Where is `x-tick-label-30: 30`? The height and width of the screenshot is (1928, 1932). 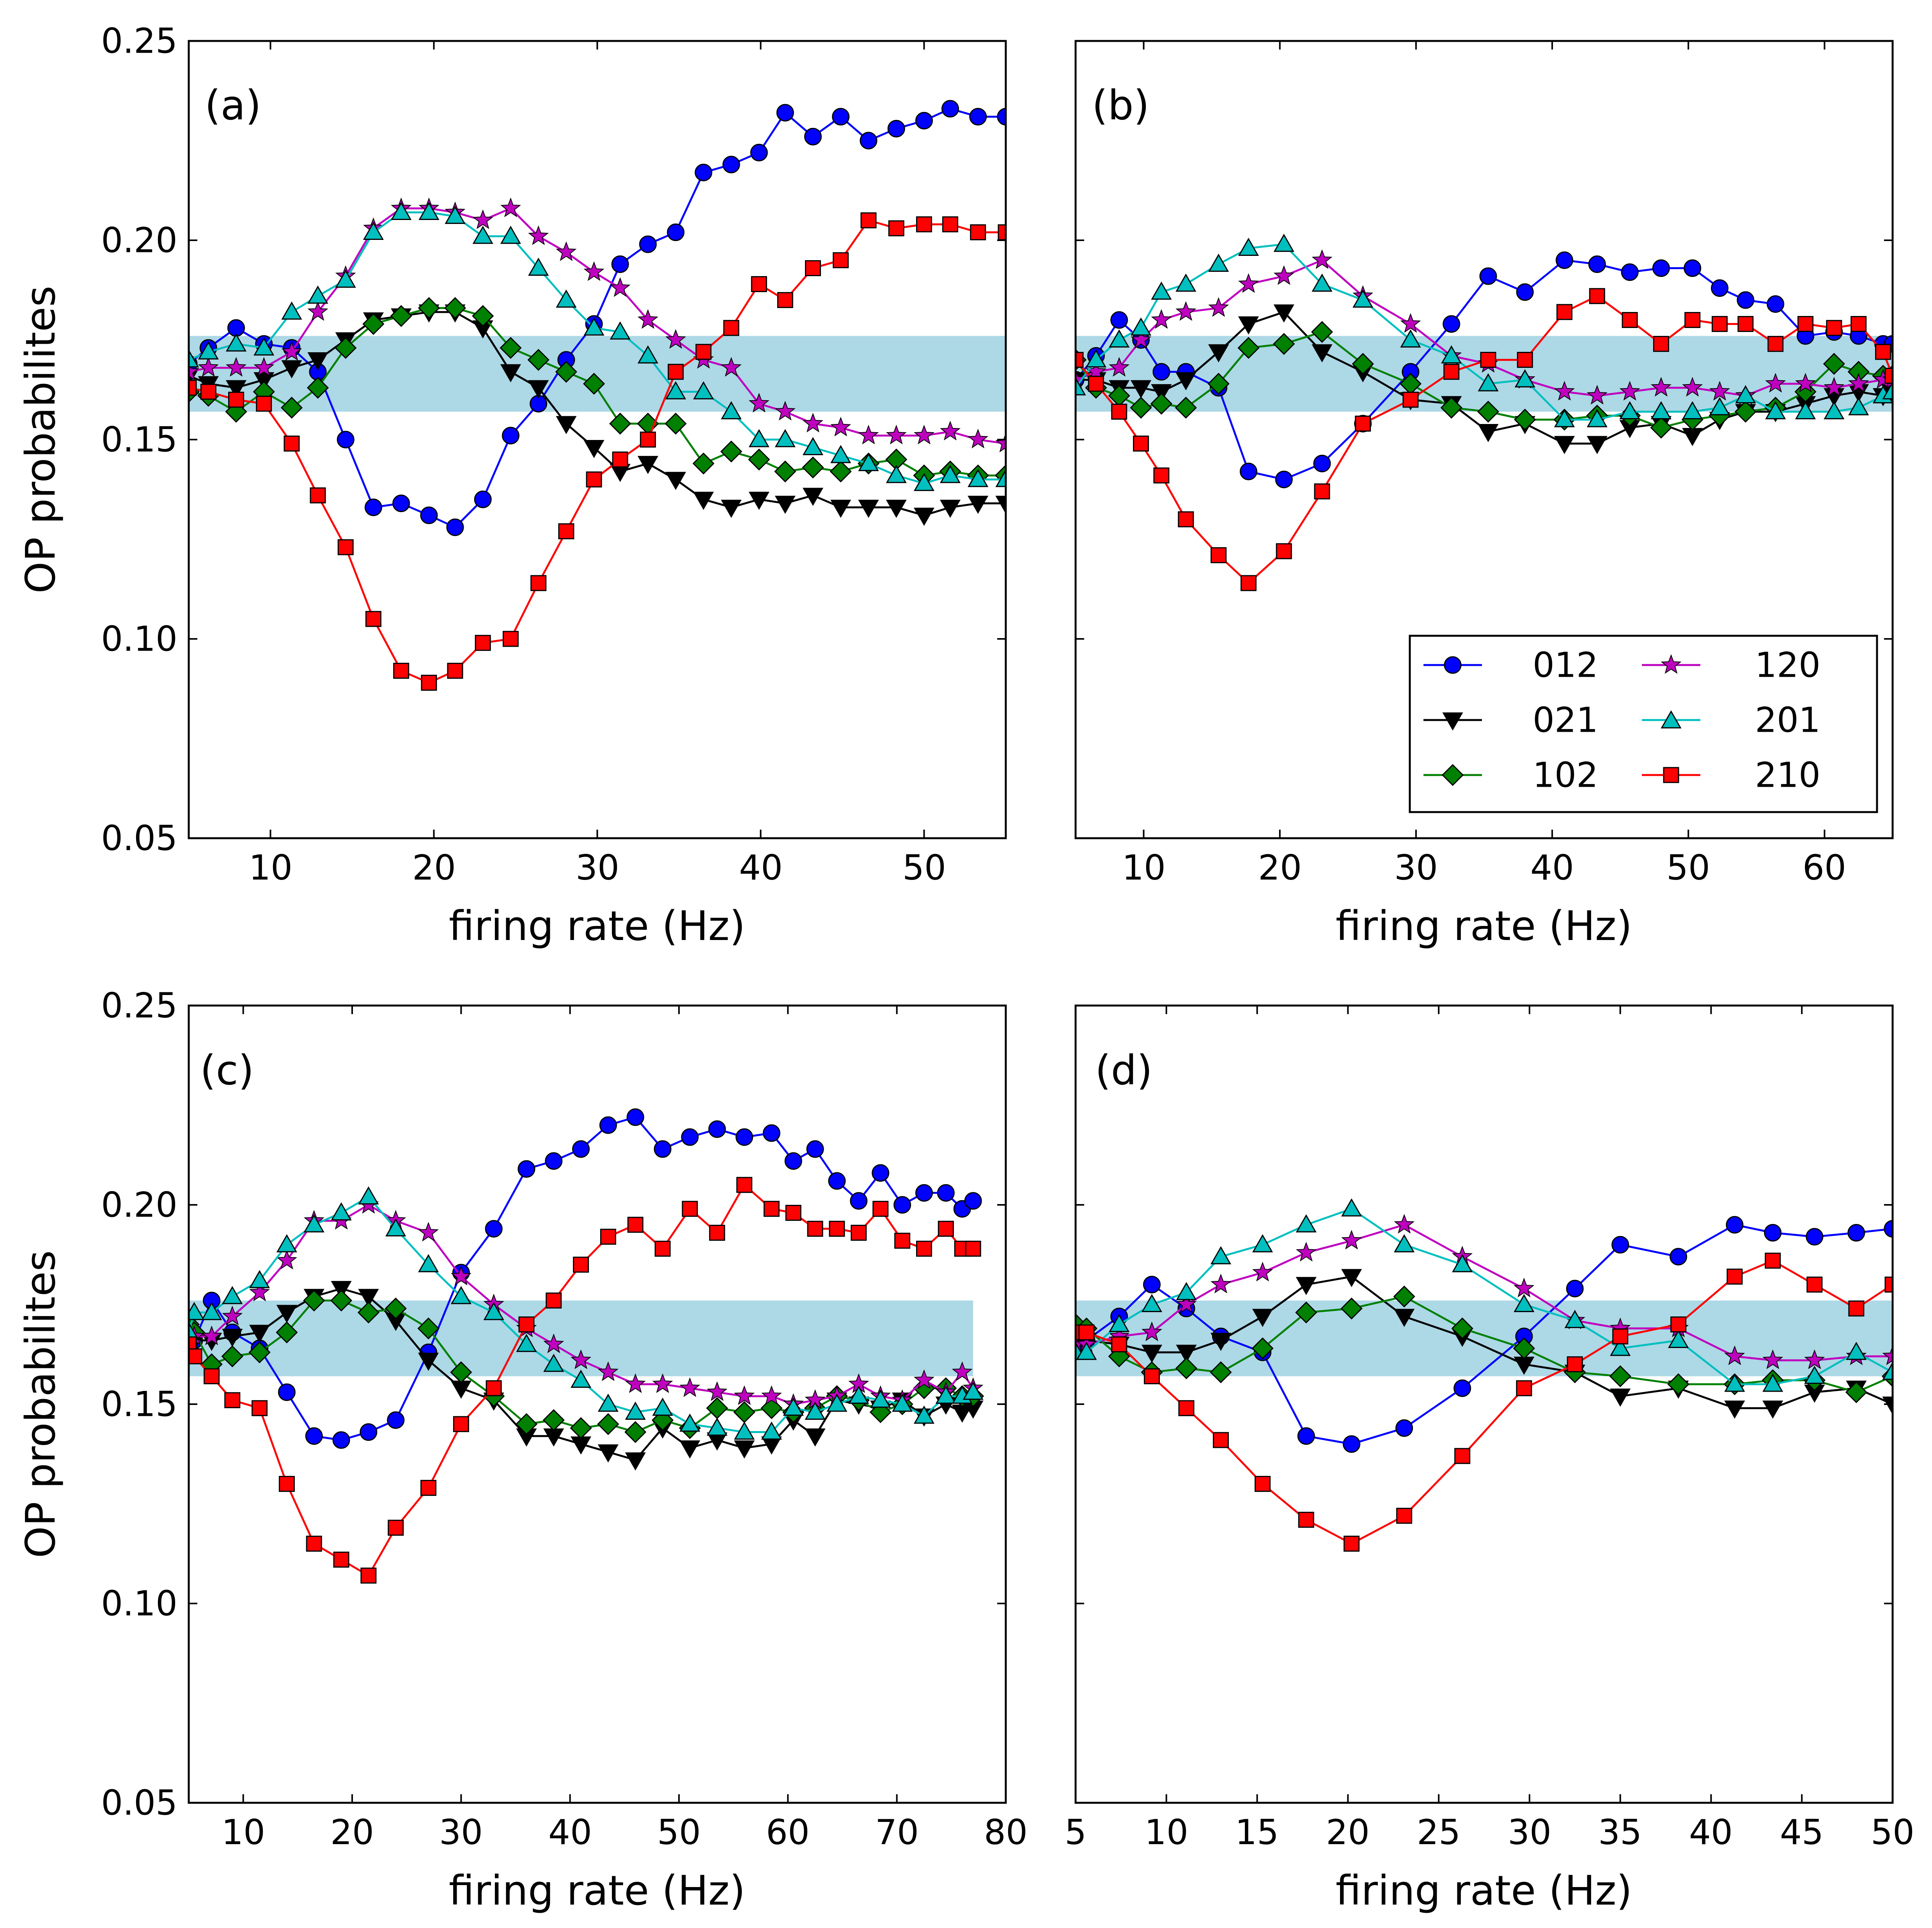 x-tick-label-30: 30 is located at coordinates (1416, 868).